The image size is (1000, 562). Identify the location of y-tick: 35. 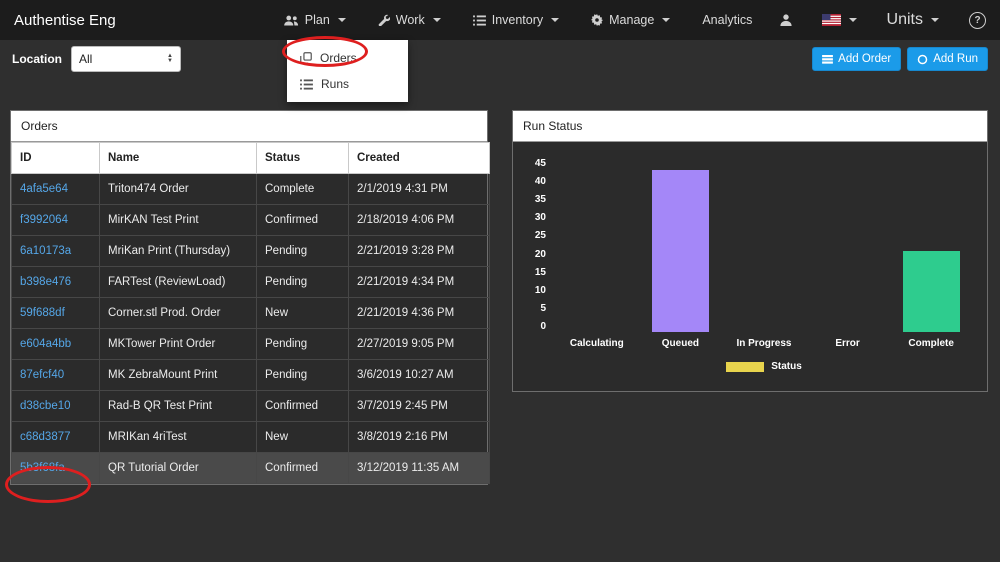
(540, 200).